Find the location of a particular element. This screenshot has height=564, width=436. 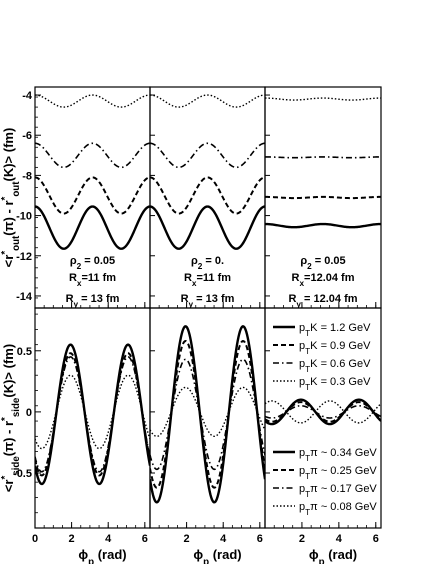

y-tick-label: -0.5 is located at coordinates (22, 474).